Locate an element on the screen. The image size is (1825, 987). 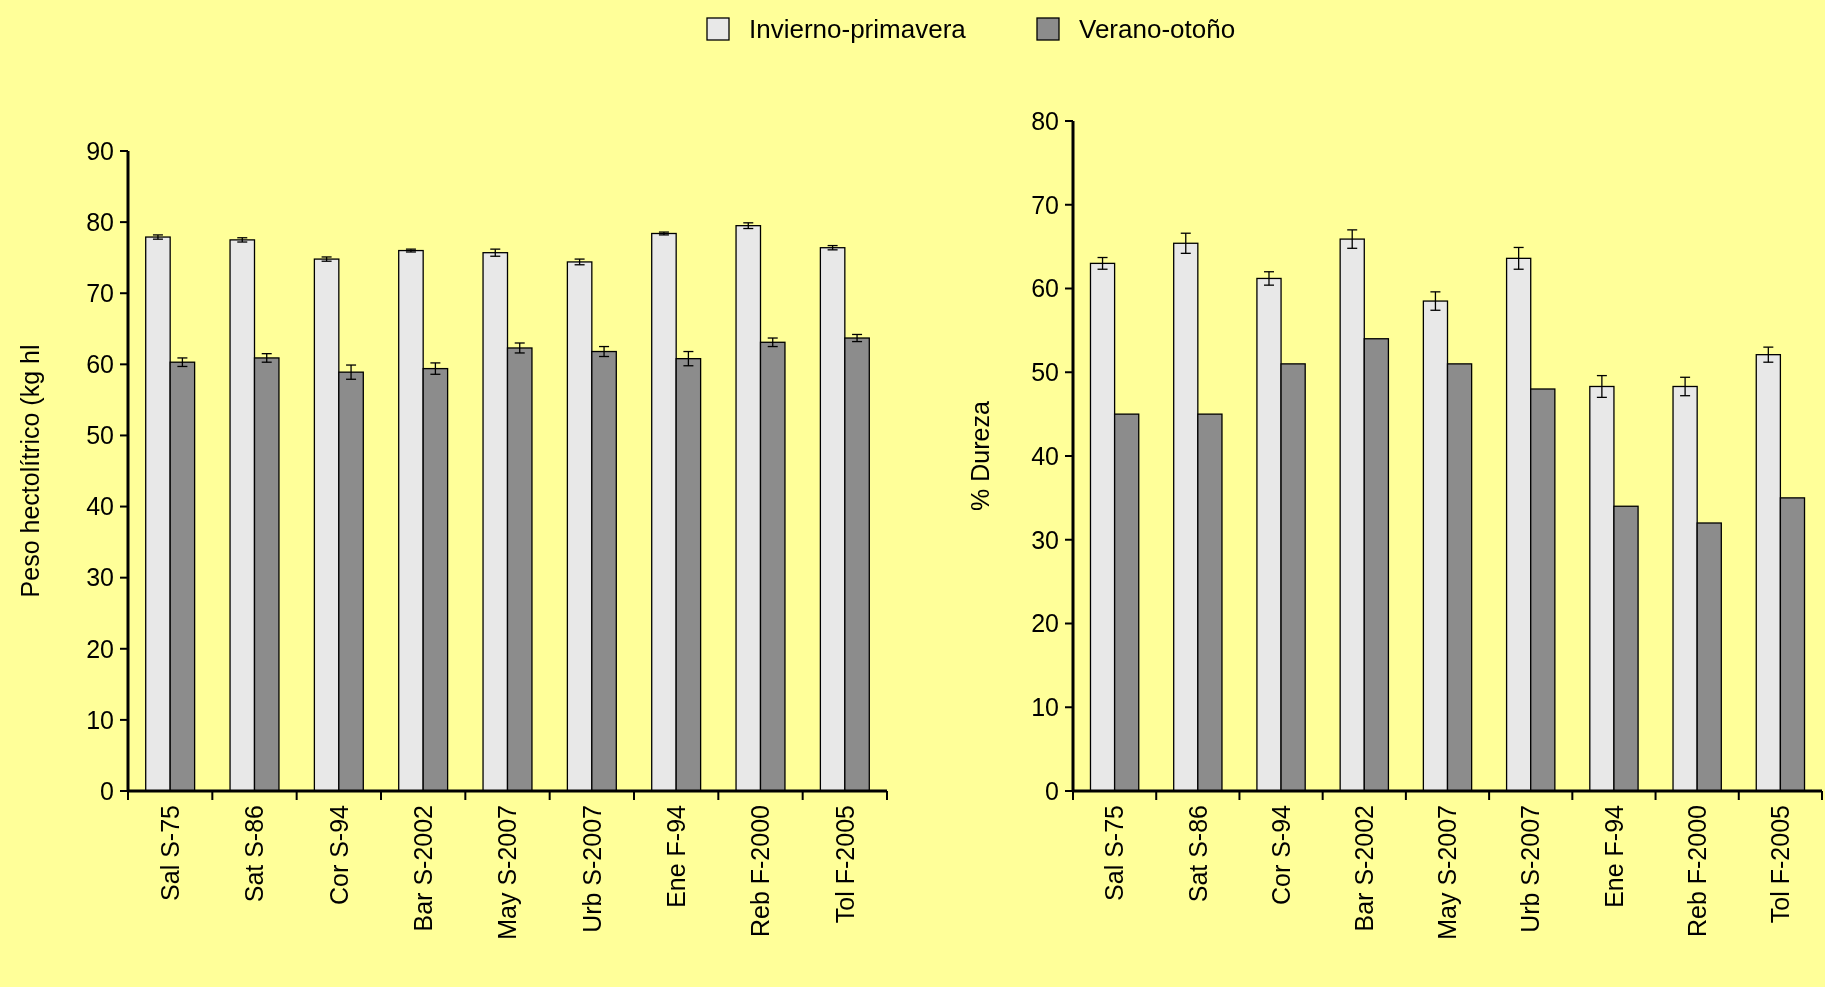
y-axis-title: Peso hectolítrico (kg hl is located at coordinates (29, 471).